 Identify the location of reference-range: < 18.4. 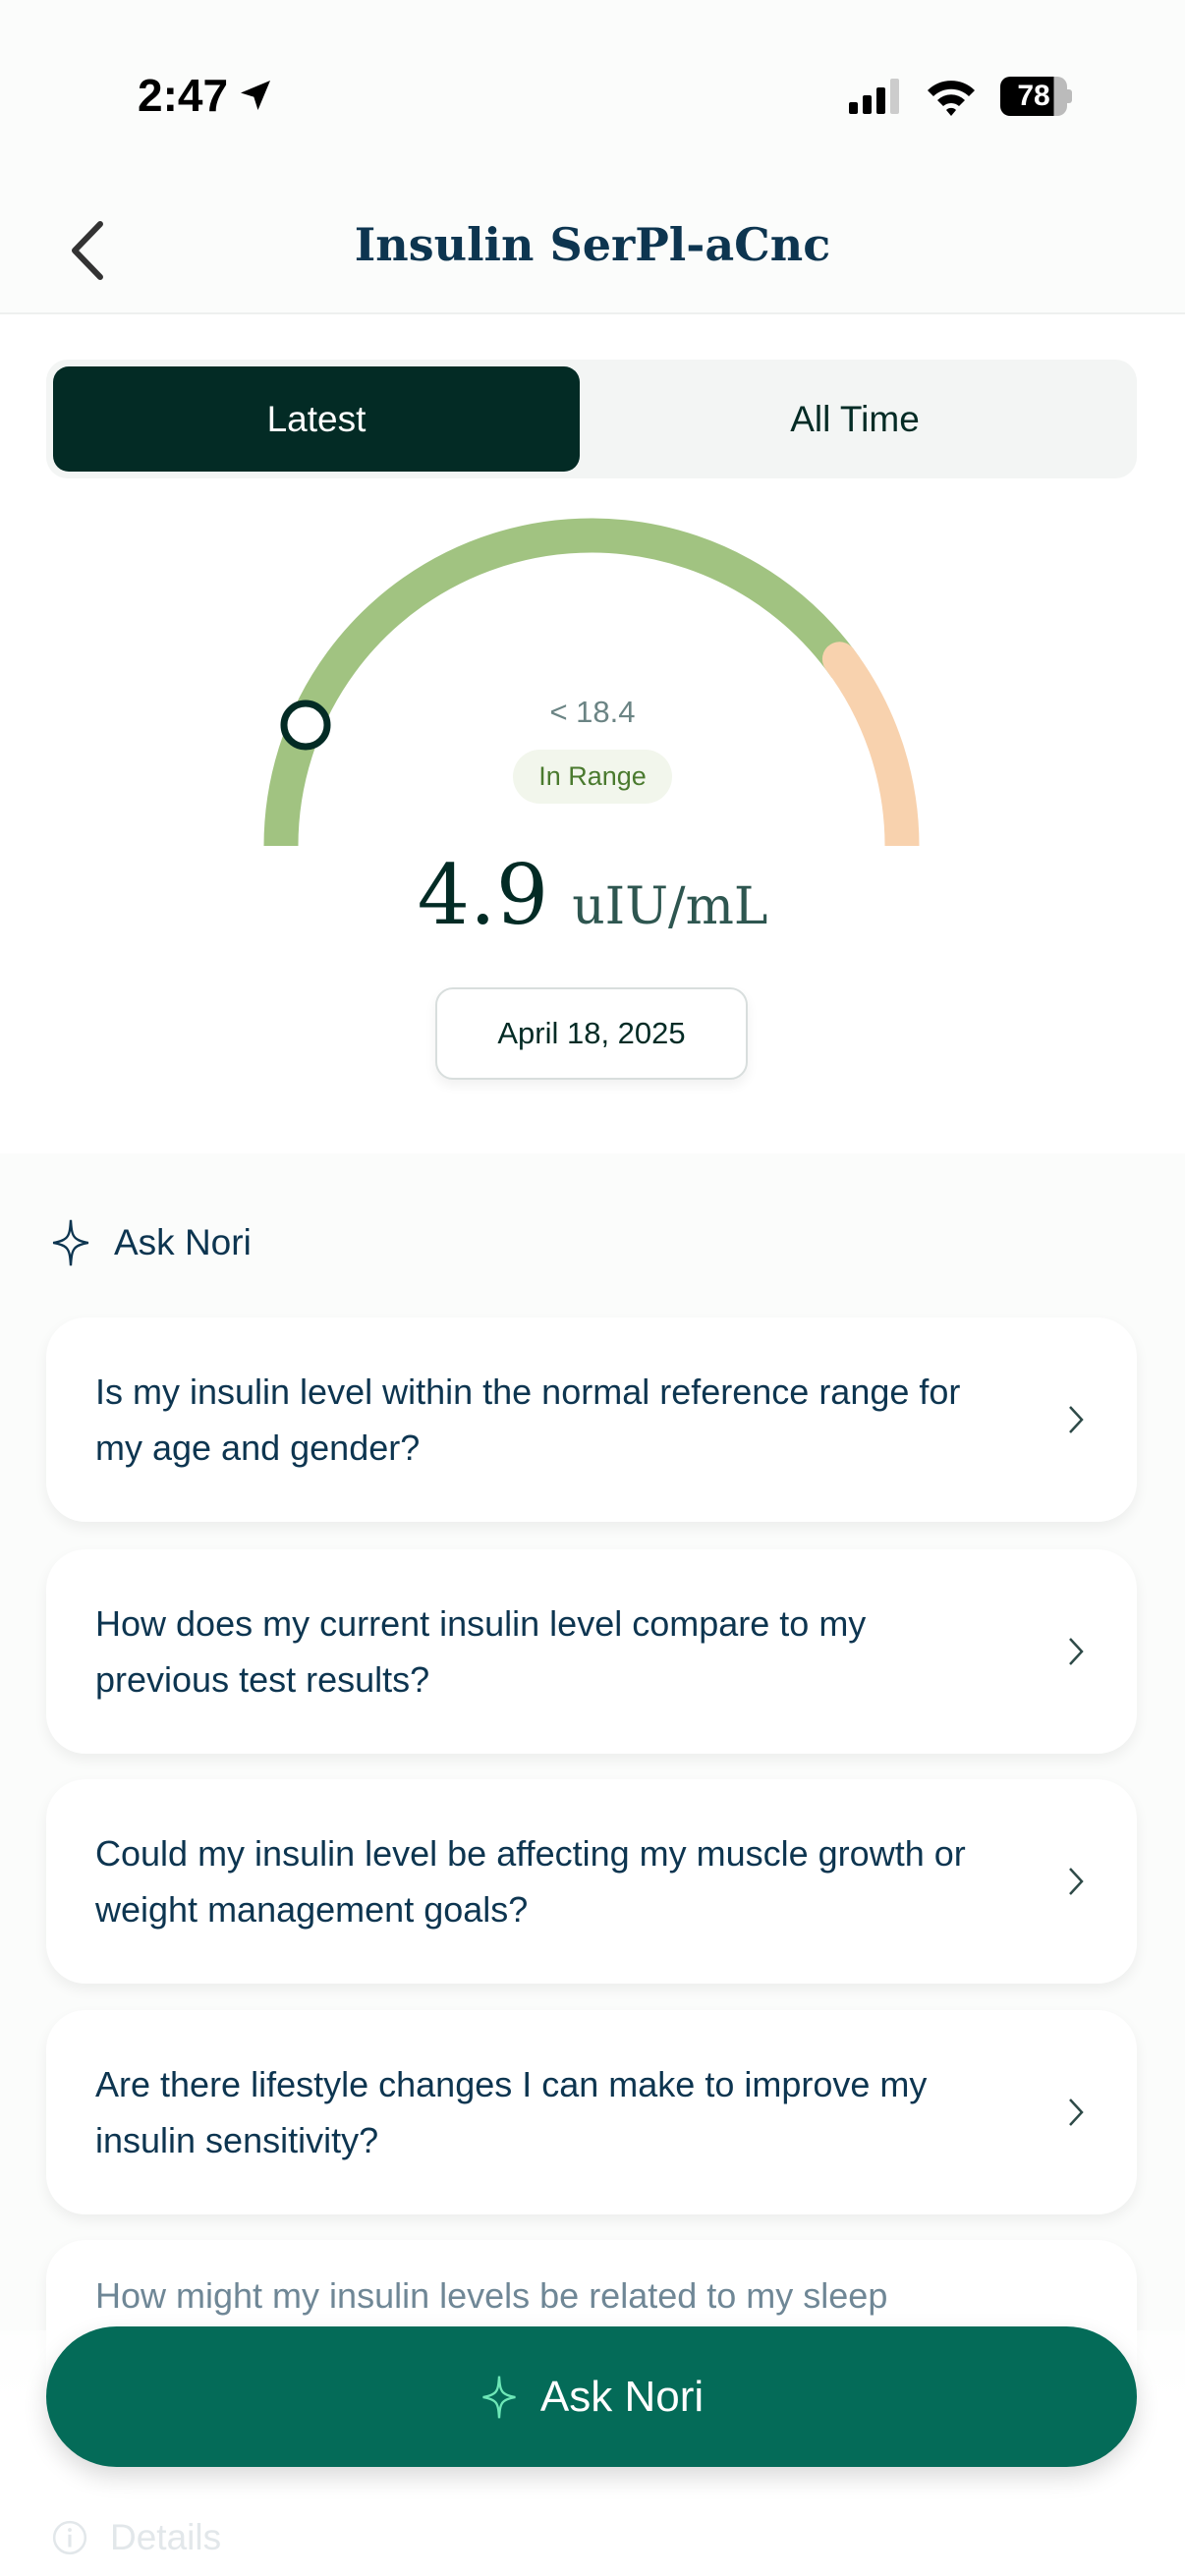
(592, 712).